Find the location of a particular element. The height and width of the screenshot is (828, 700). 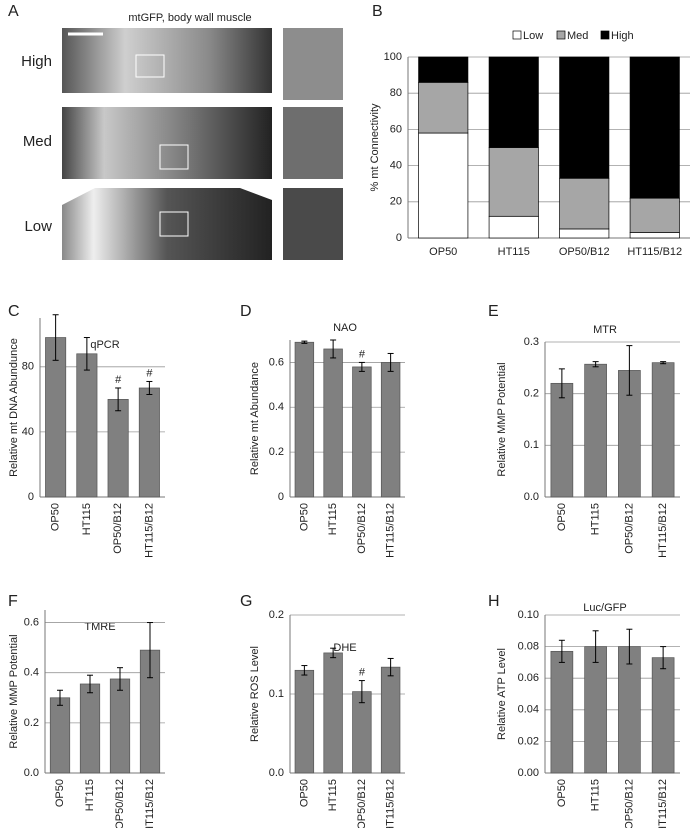

y-tick-label: 0.08 is located at coordinates (528, 647).